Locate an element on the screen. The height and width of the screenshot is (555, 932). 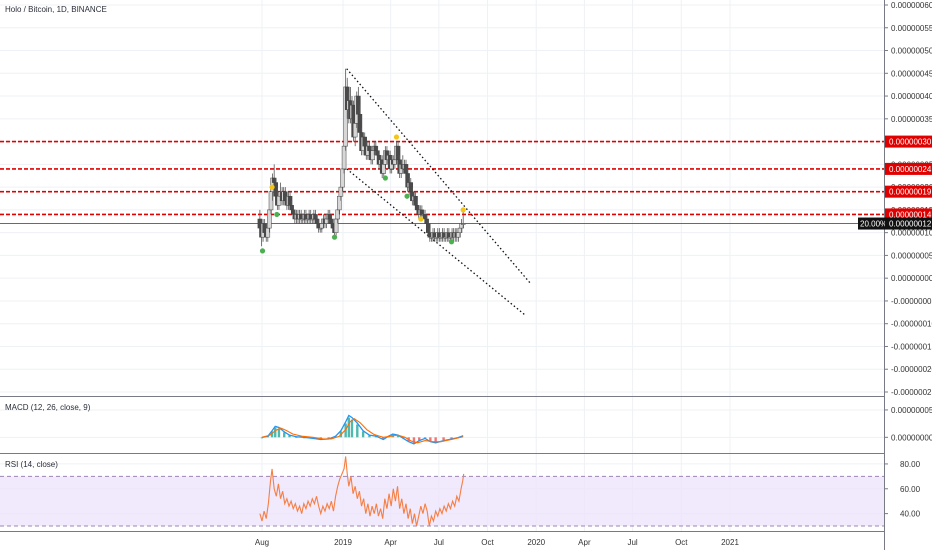
macd-line is located at coordinates (362, 429).